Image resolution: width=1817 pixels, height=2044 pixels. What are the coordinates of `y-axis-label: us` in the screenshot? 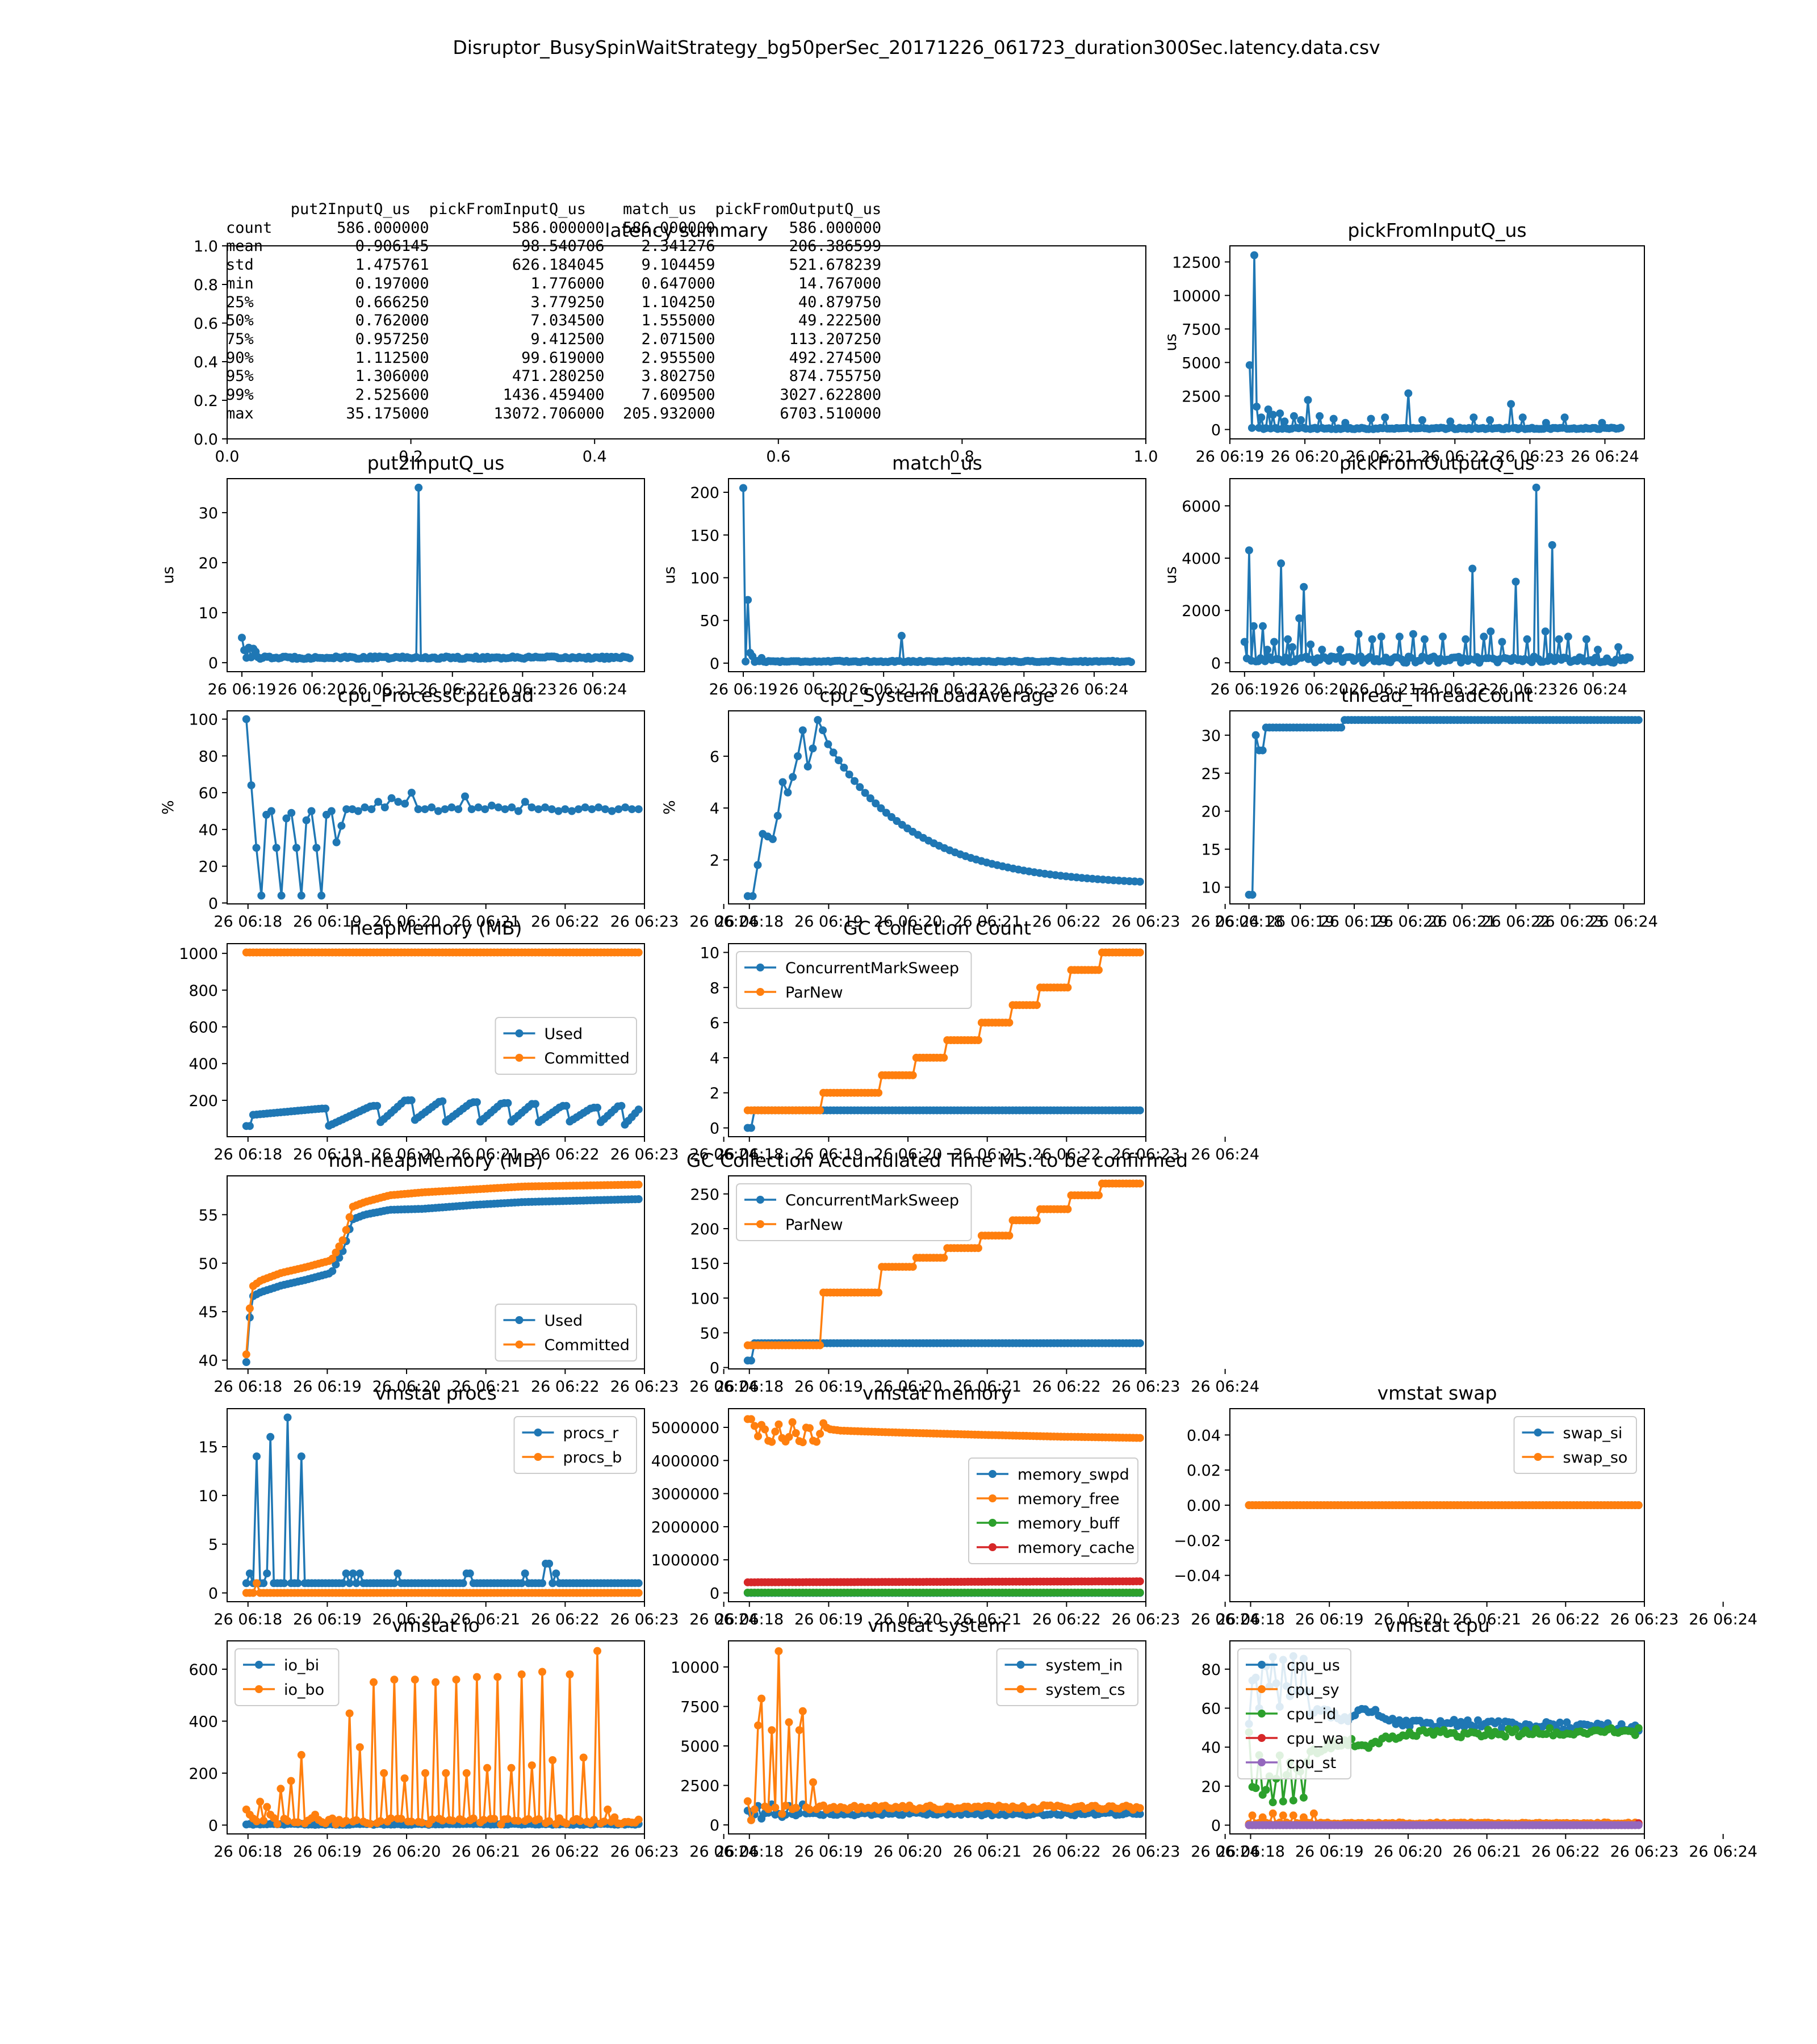 It's located at (1171, 575).